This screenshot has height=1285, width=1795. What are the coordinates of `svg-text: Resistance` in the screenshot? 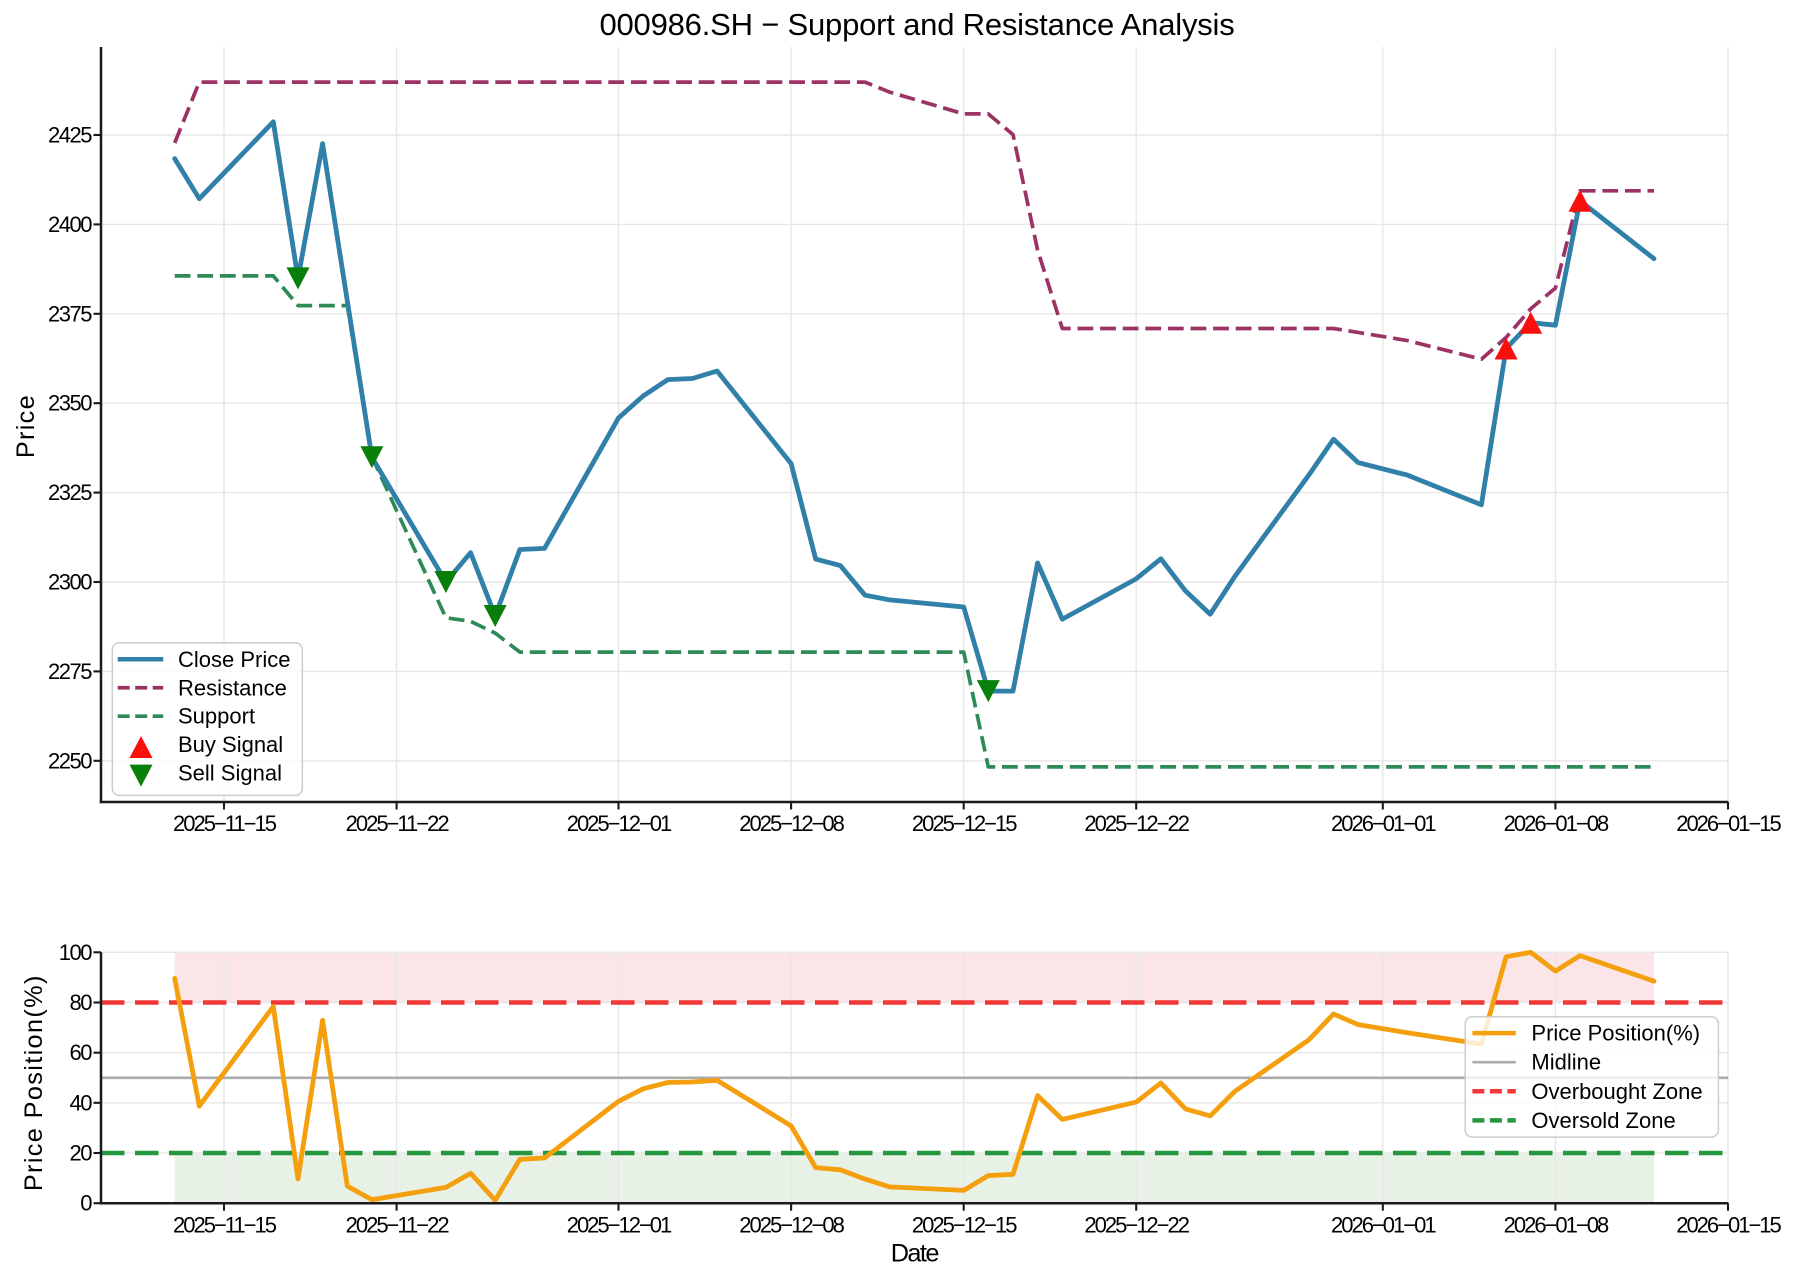 It's located at (232, 687).